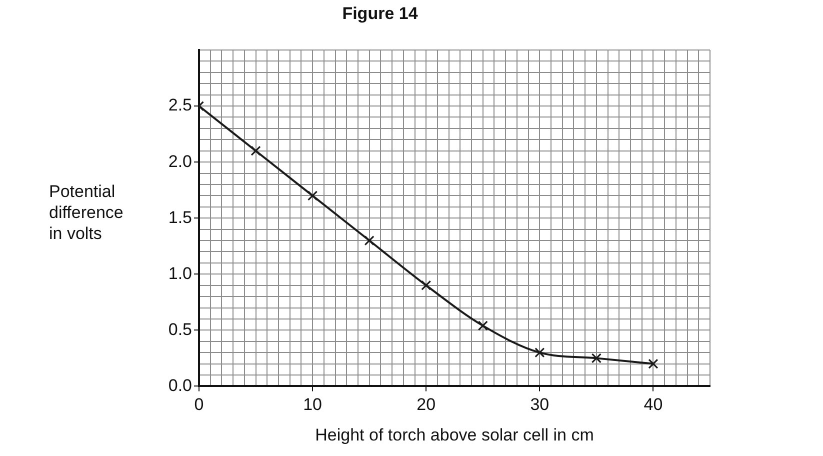  I want to click on y-tick-label: 2.5, so click(180, 105).